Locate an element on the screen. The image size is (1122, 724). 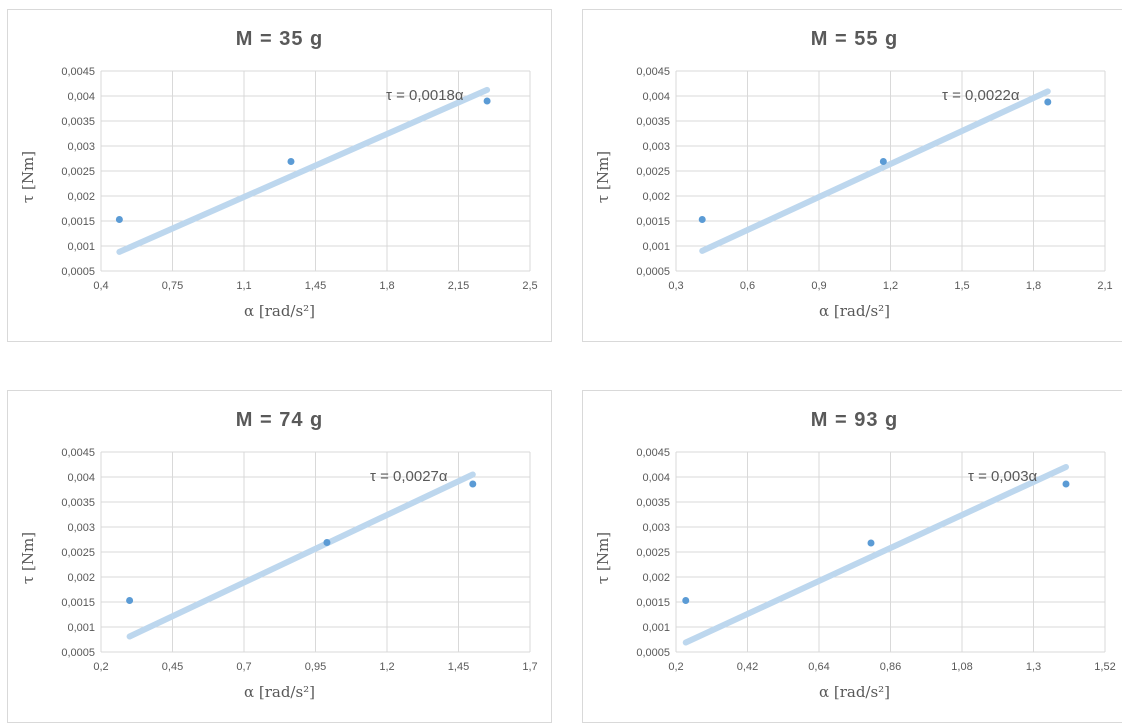
x-tick-label: 1,5 is located at coordinates (961, 286).